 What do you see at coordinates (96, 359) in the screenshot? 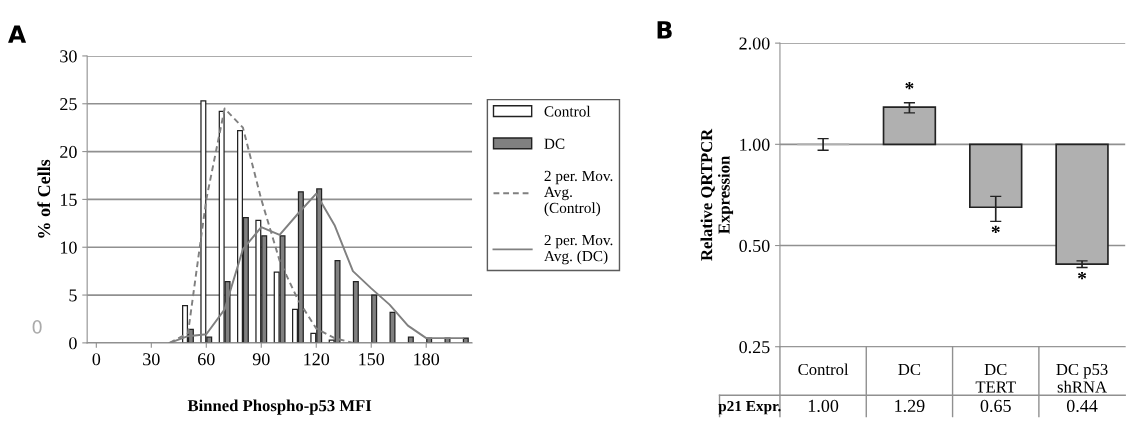
I see `x-tick-label: 0` at bounding box center [96, 359].